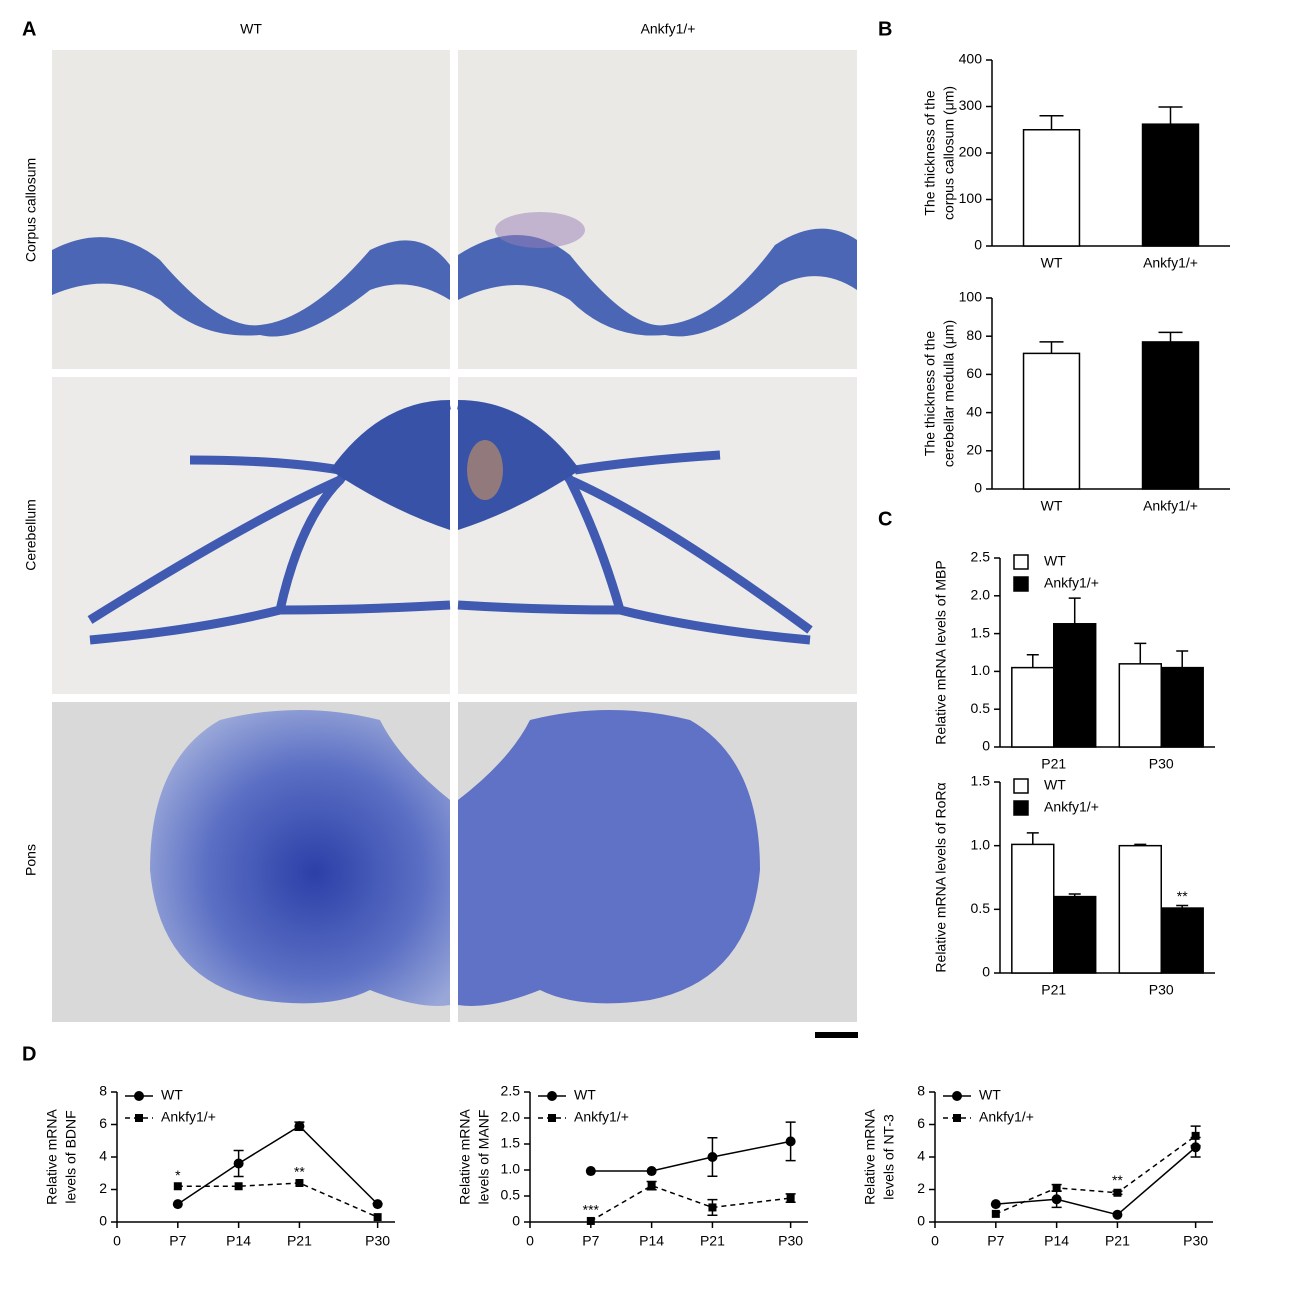  Describe the element at coordinates (1055, 785) in the screenshot. I see `legend-label: WT` at that location.